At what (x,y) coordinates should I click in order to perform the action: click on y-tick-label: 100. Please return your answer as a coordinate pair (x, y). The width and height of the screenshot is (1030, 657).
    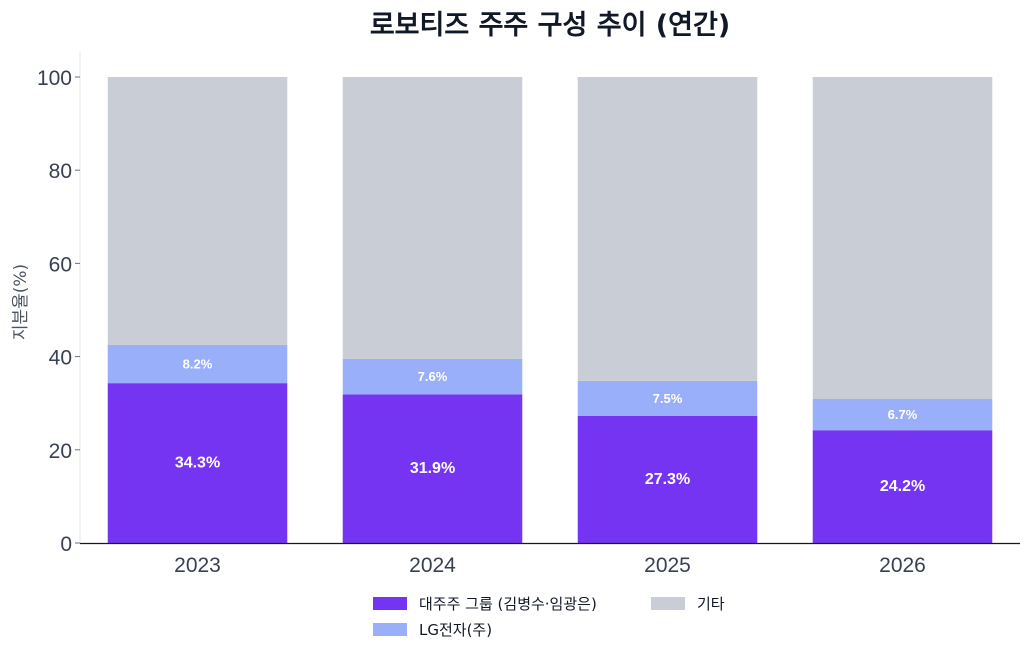
    Looking at the image, I should click on (54, 78).